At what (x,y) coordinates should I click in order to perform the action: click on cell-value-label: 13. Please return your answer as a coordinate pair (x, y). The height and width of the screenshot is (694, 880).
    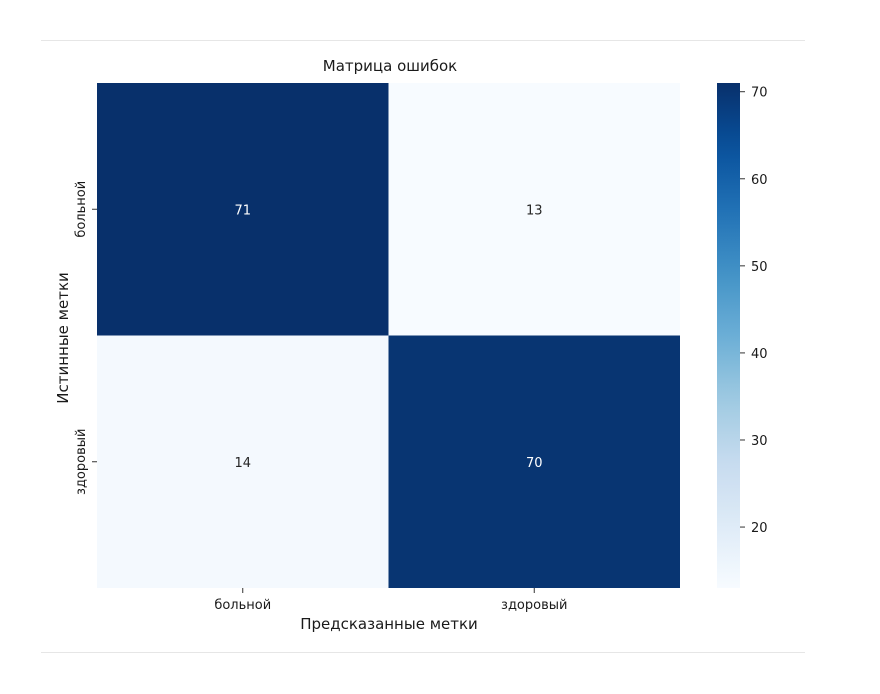
    Looking at the image, I should click on (534, 210).